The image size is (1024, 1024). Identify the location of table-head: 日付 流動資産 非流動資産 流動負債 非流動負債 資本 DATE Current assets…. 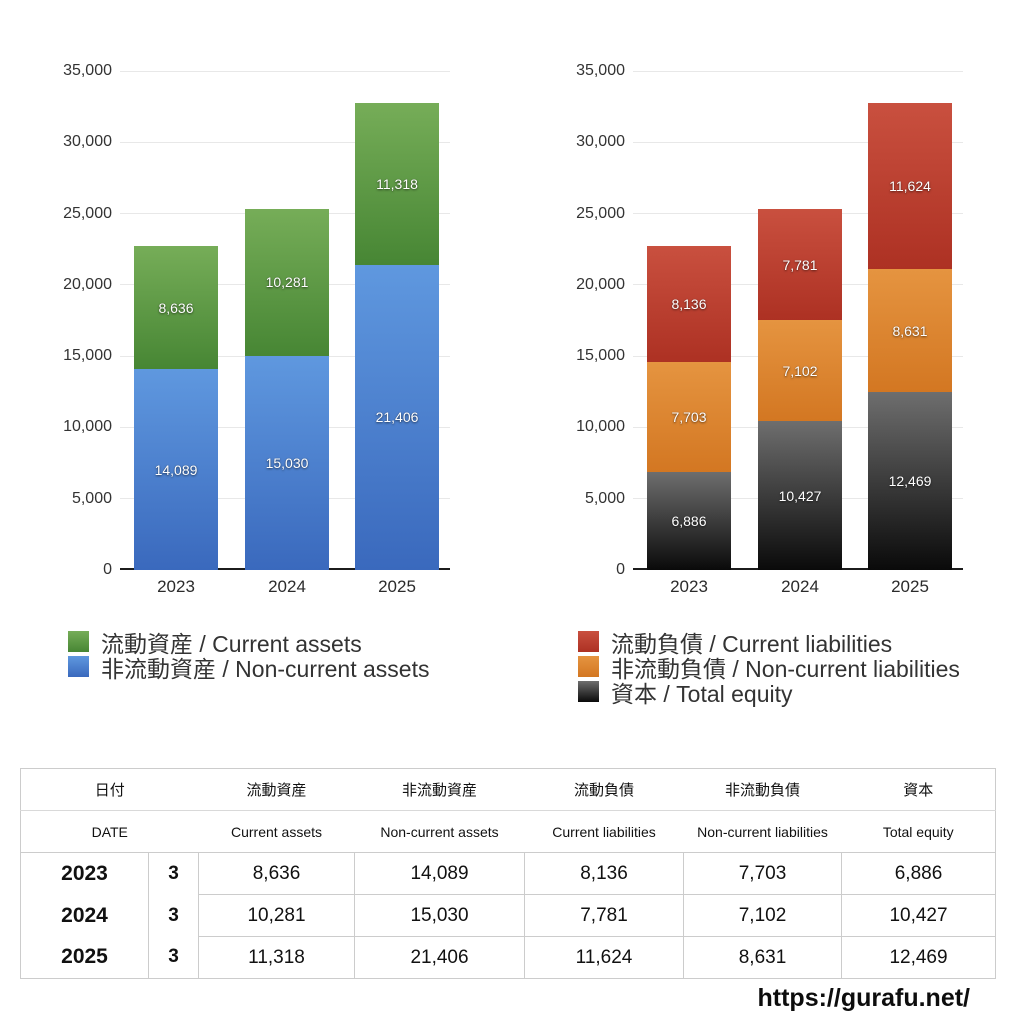
(508, 810).